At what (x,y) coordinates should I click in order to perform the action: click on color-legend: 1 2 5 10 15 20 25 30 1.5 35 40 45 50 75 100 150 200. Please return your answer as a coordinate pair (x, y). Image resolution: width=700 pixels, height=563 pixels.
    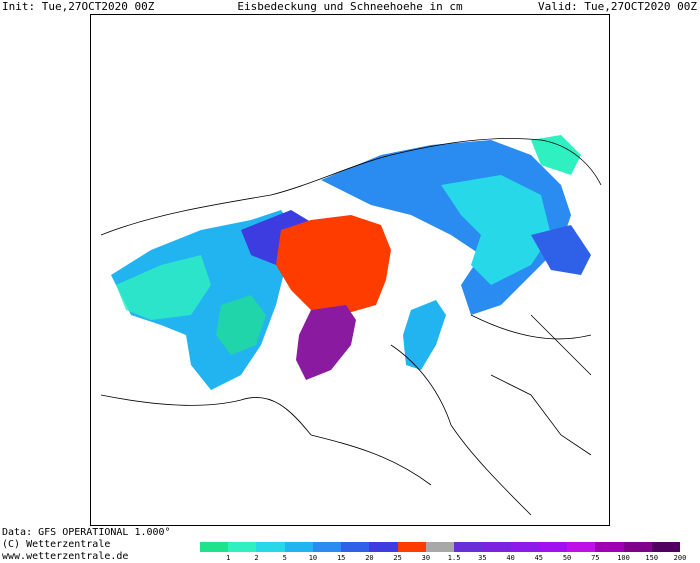
    Looking at the image, I should click on (442, 550).